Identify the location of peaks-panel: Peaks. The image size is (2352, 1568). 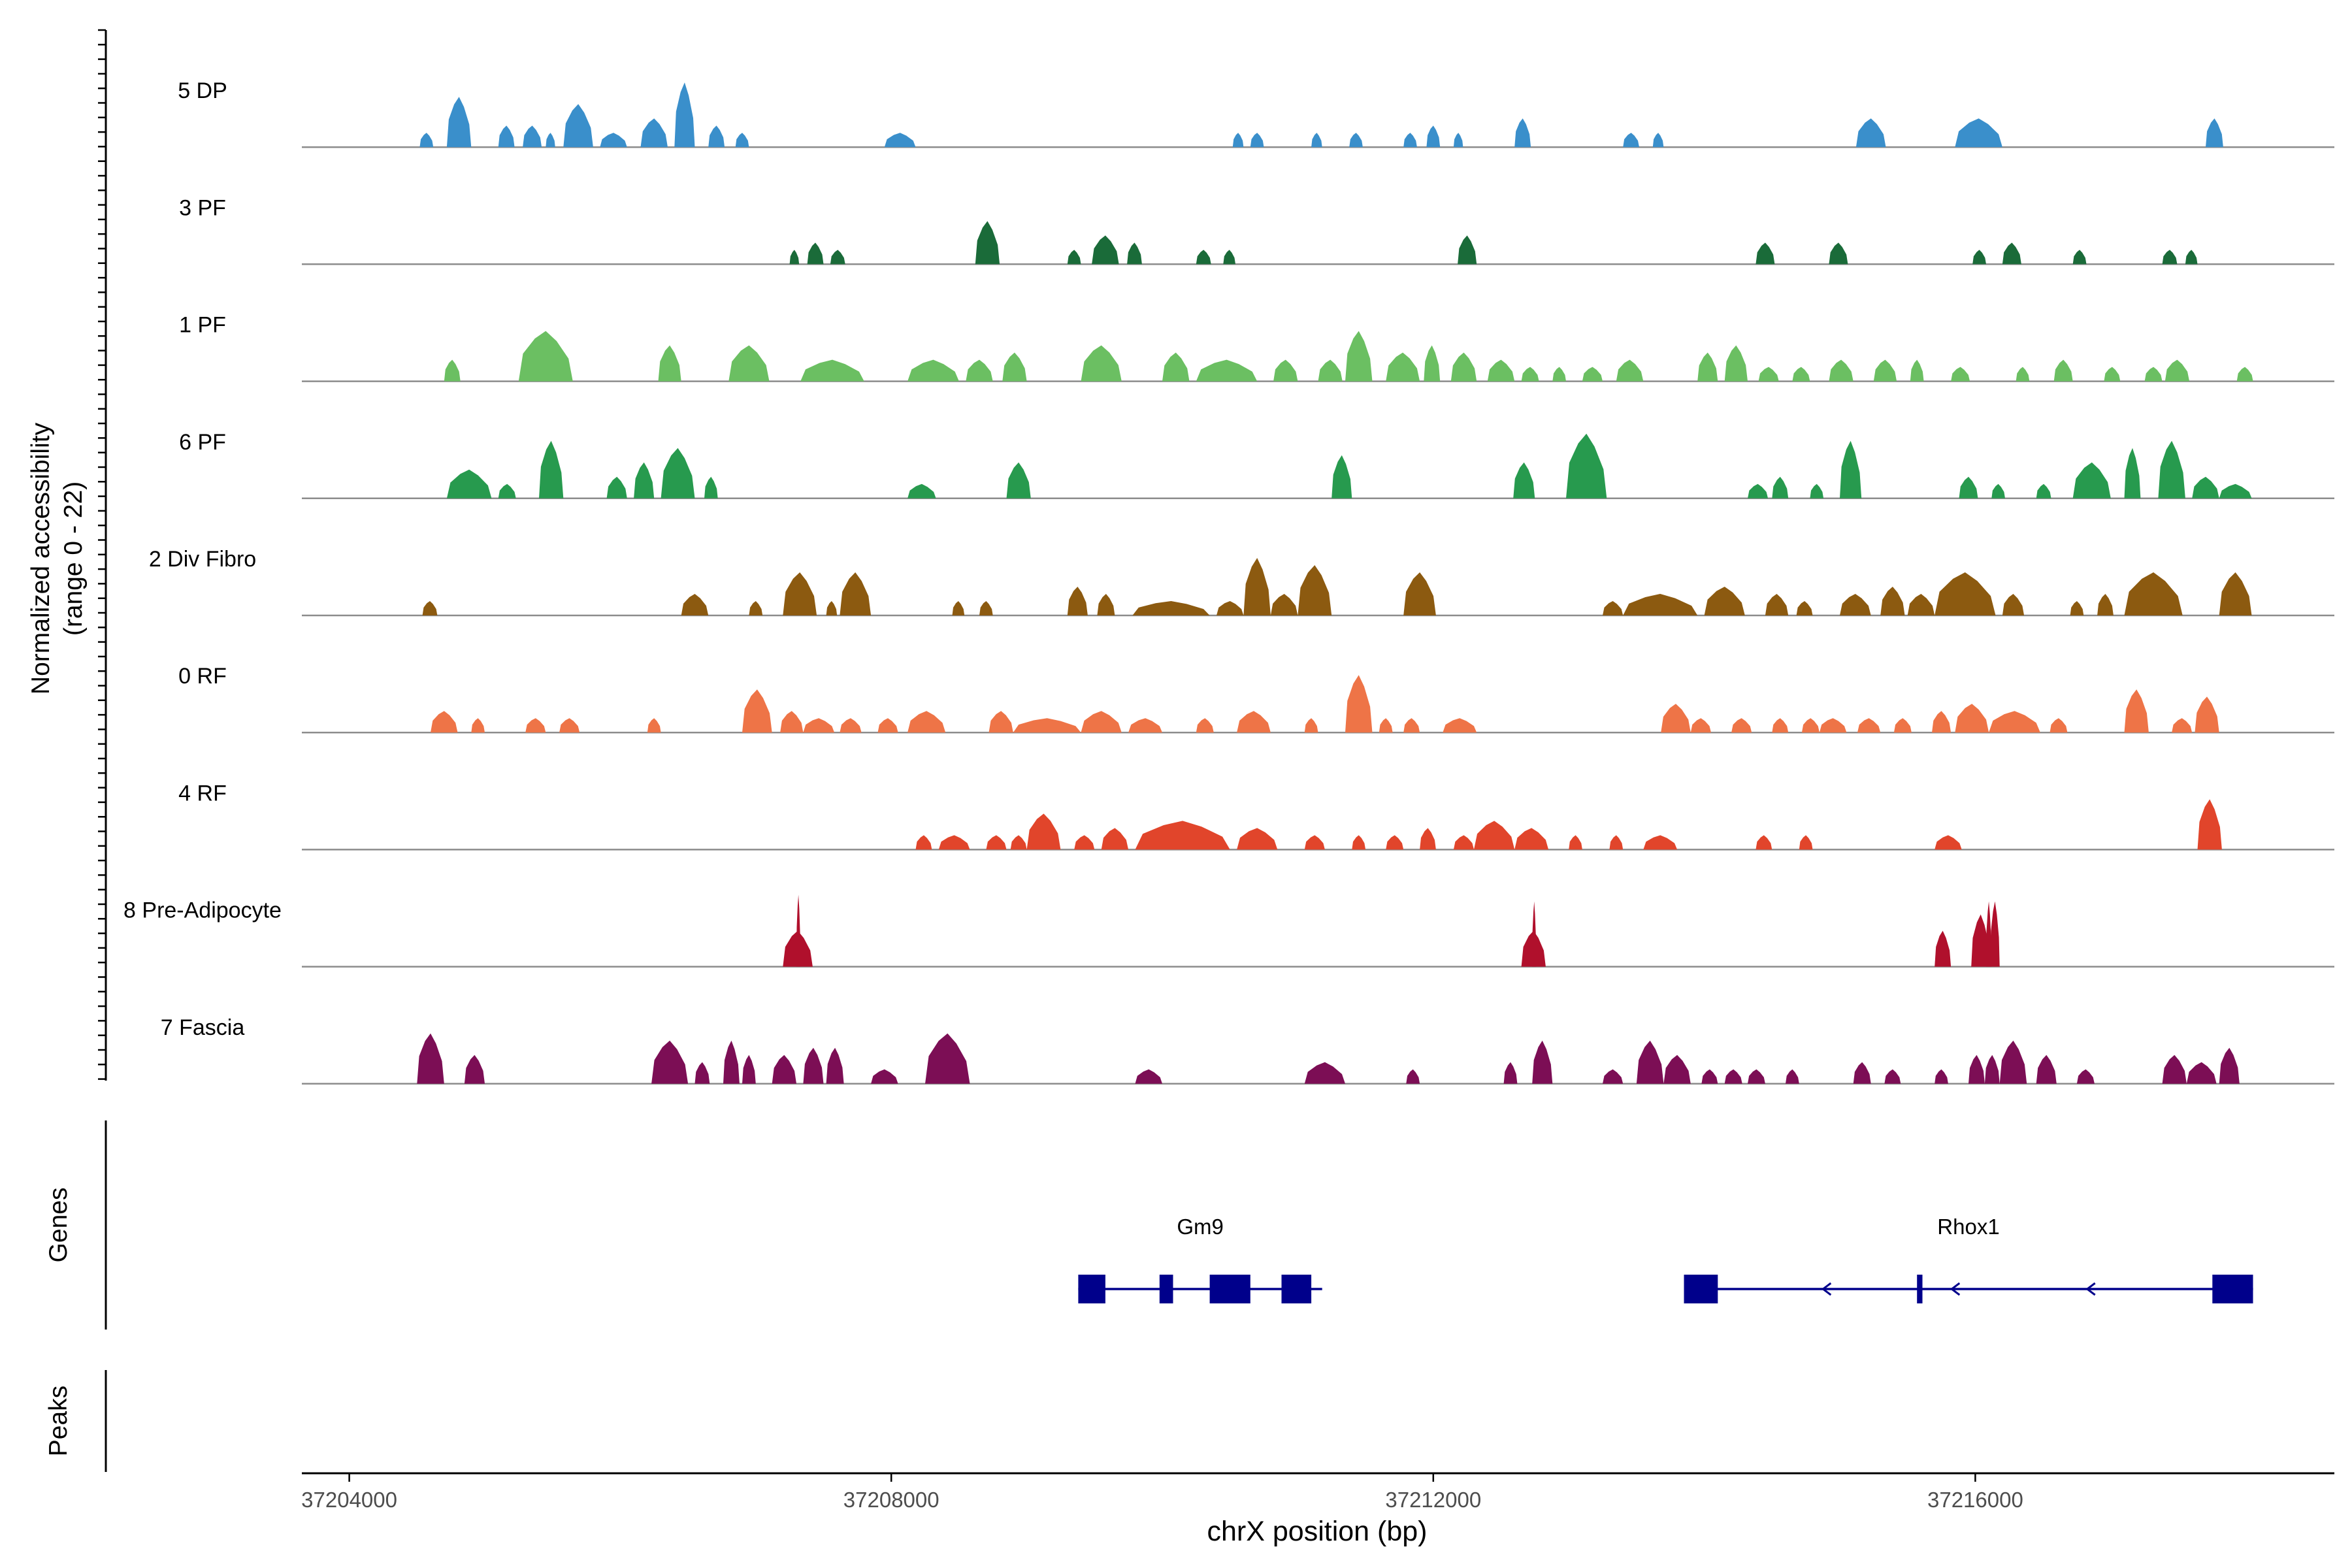
(75, 1421).